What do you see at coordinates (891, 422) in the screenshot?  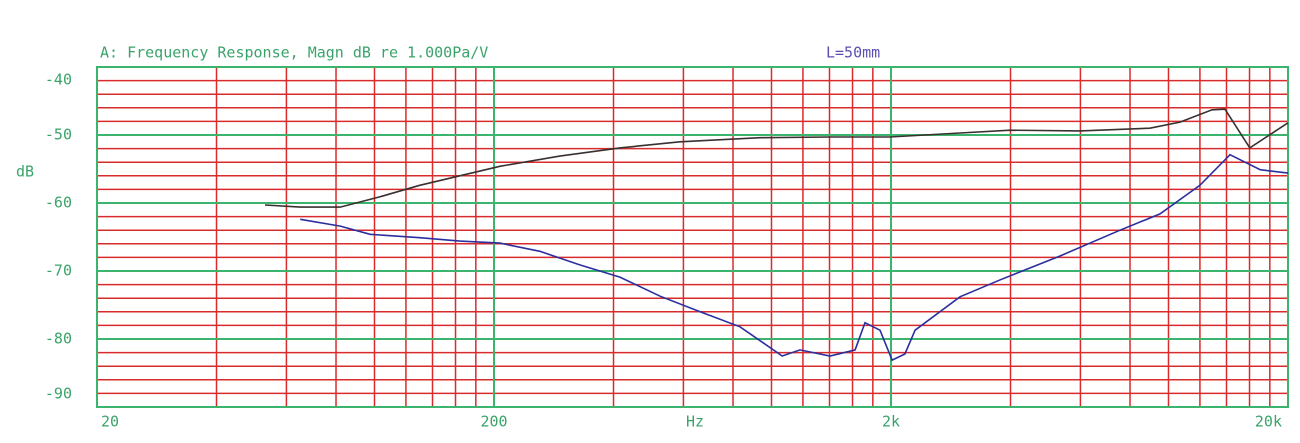 I see `x-tick-label: 2k` at bounding box center [891, 422].